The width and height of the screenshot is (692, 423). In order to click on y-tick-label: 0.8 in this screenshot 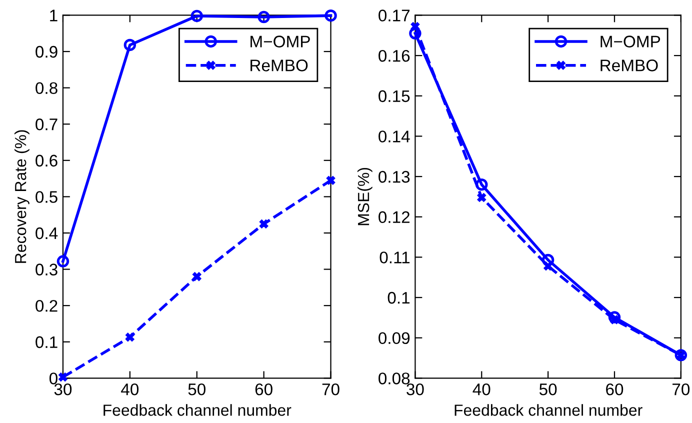, I will do `click(47, 88)`.